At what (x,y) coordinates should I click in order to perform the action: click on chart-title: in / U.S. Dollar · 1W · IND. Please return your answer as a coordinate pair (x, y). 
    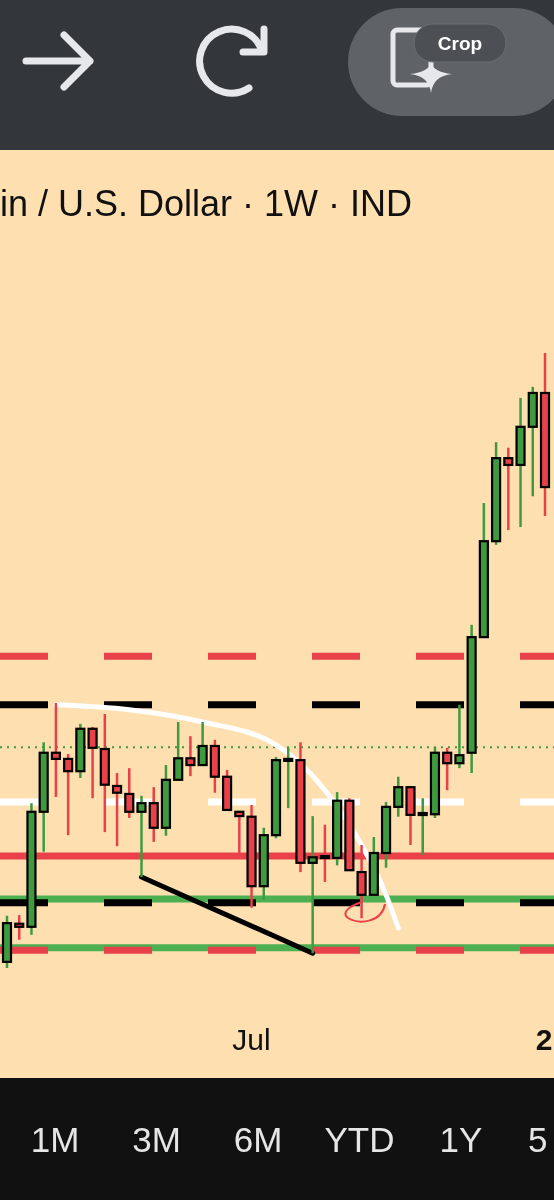
    Looking at the image, I should click on (206, 203).